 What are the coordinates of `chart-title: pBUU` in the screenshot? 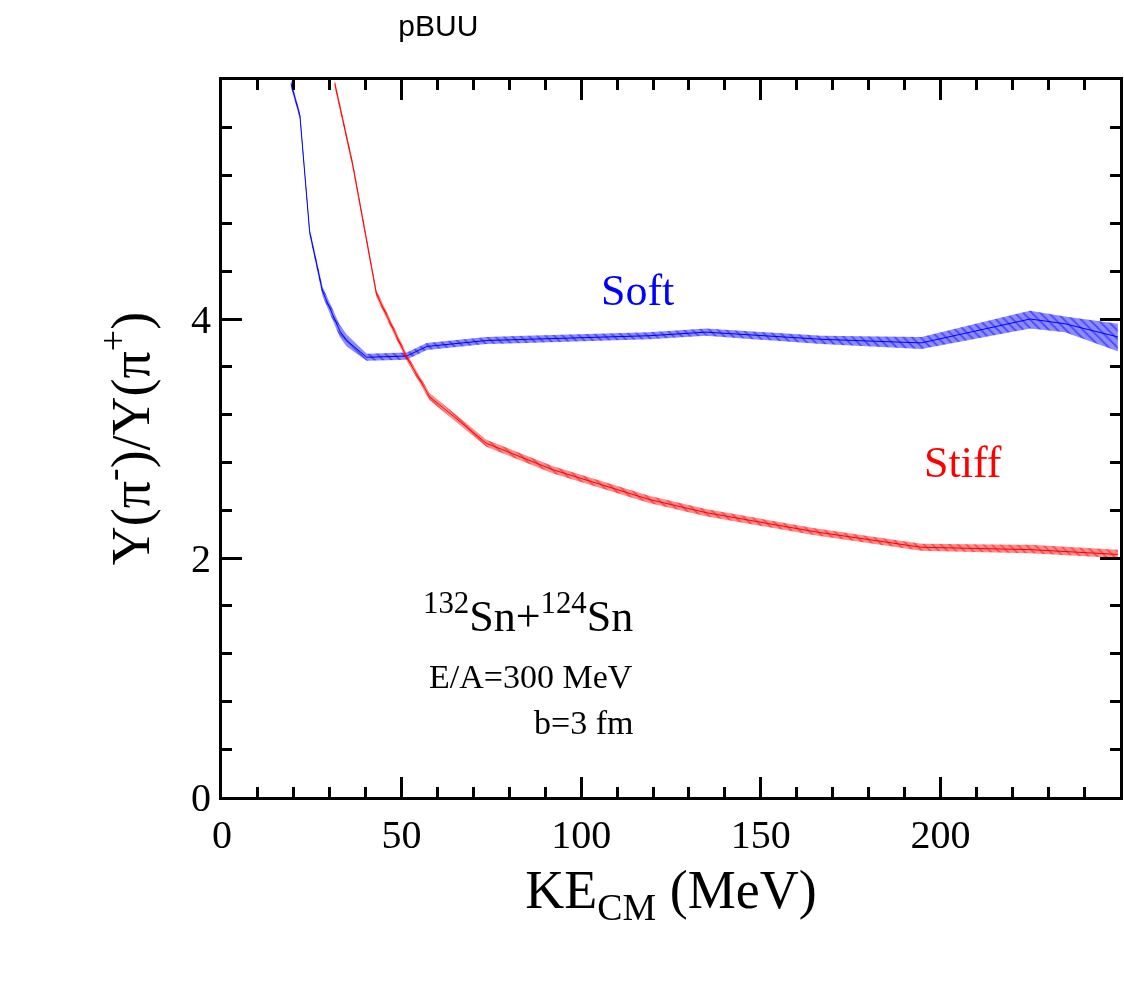 It's located at (438, 25).